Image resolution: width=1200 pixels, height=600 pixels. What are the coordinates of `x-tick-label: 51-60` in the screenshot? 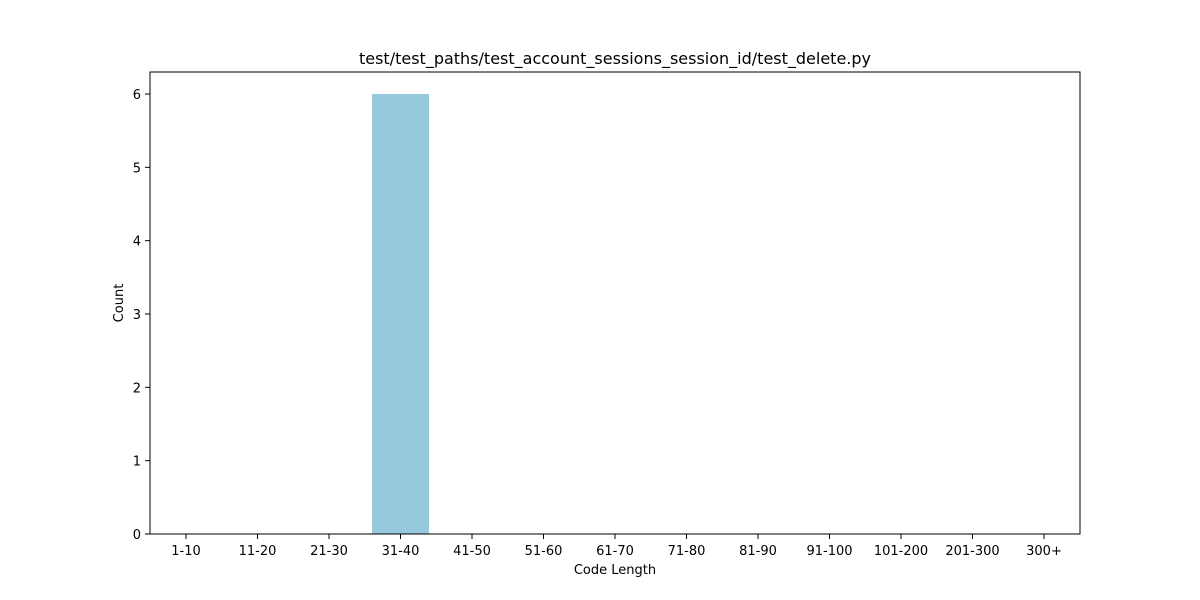 It's located at (544, 551).